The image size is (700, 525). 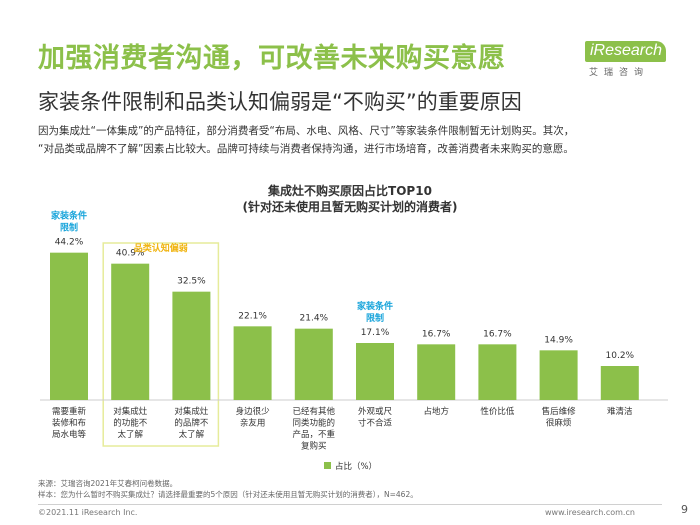 What do you see at coordinates (69, 243) in the screenshot?
I see `bar-value-label-1: 44.2%` at bounding box center [69, 243].